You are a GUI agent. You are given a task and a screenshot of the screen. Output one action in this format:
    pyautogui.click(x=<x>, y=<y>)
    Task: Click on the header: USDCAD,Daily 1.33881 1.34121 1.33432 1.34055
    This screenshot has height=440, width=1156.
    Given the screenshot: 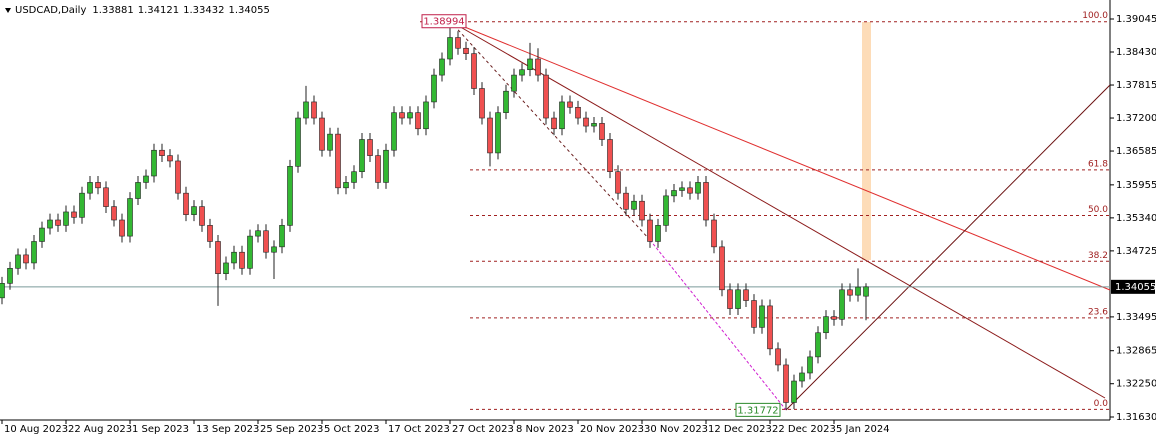 What is the action you would take?
    pyautogui.click(x=137, y=10)
    